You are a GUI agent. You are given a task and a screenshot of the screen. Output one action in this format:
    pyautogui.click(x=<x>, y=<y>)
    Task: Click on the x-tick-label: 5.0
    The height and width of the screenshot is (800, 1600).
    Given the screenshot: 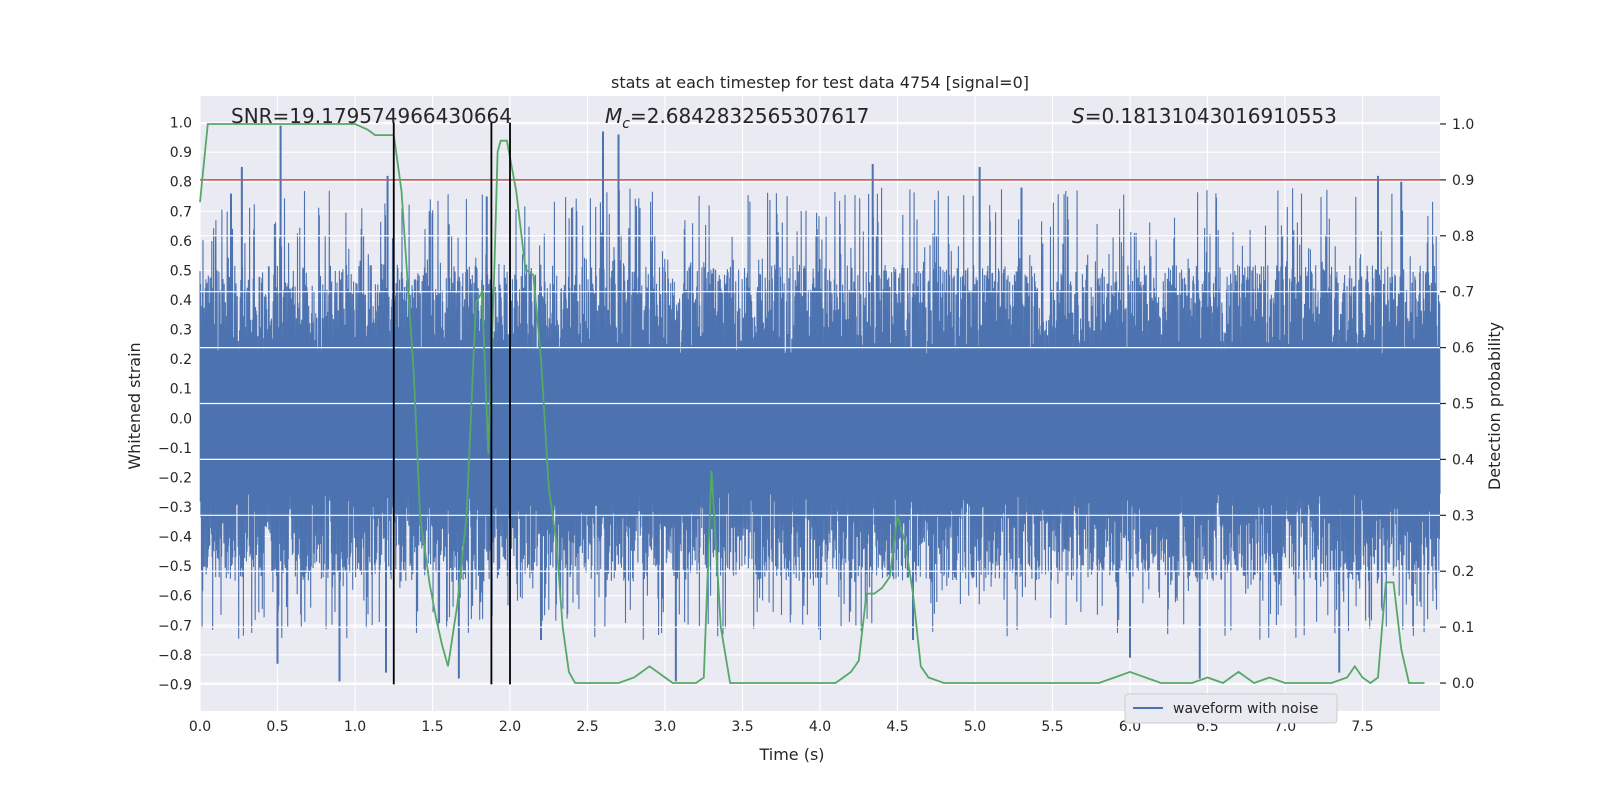 What is the action you would take?
    pyautogui.click(x=975, y=727)
    